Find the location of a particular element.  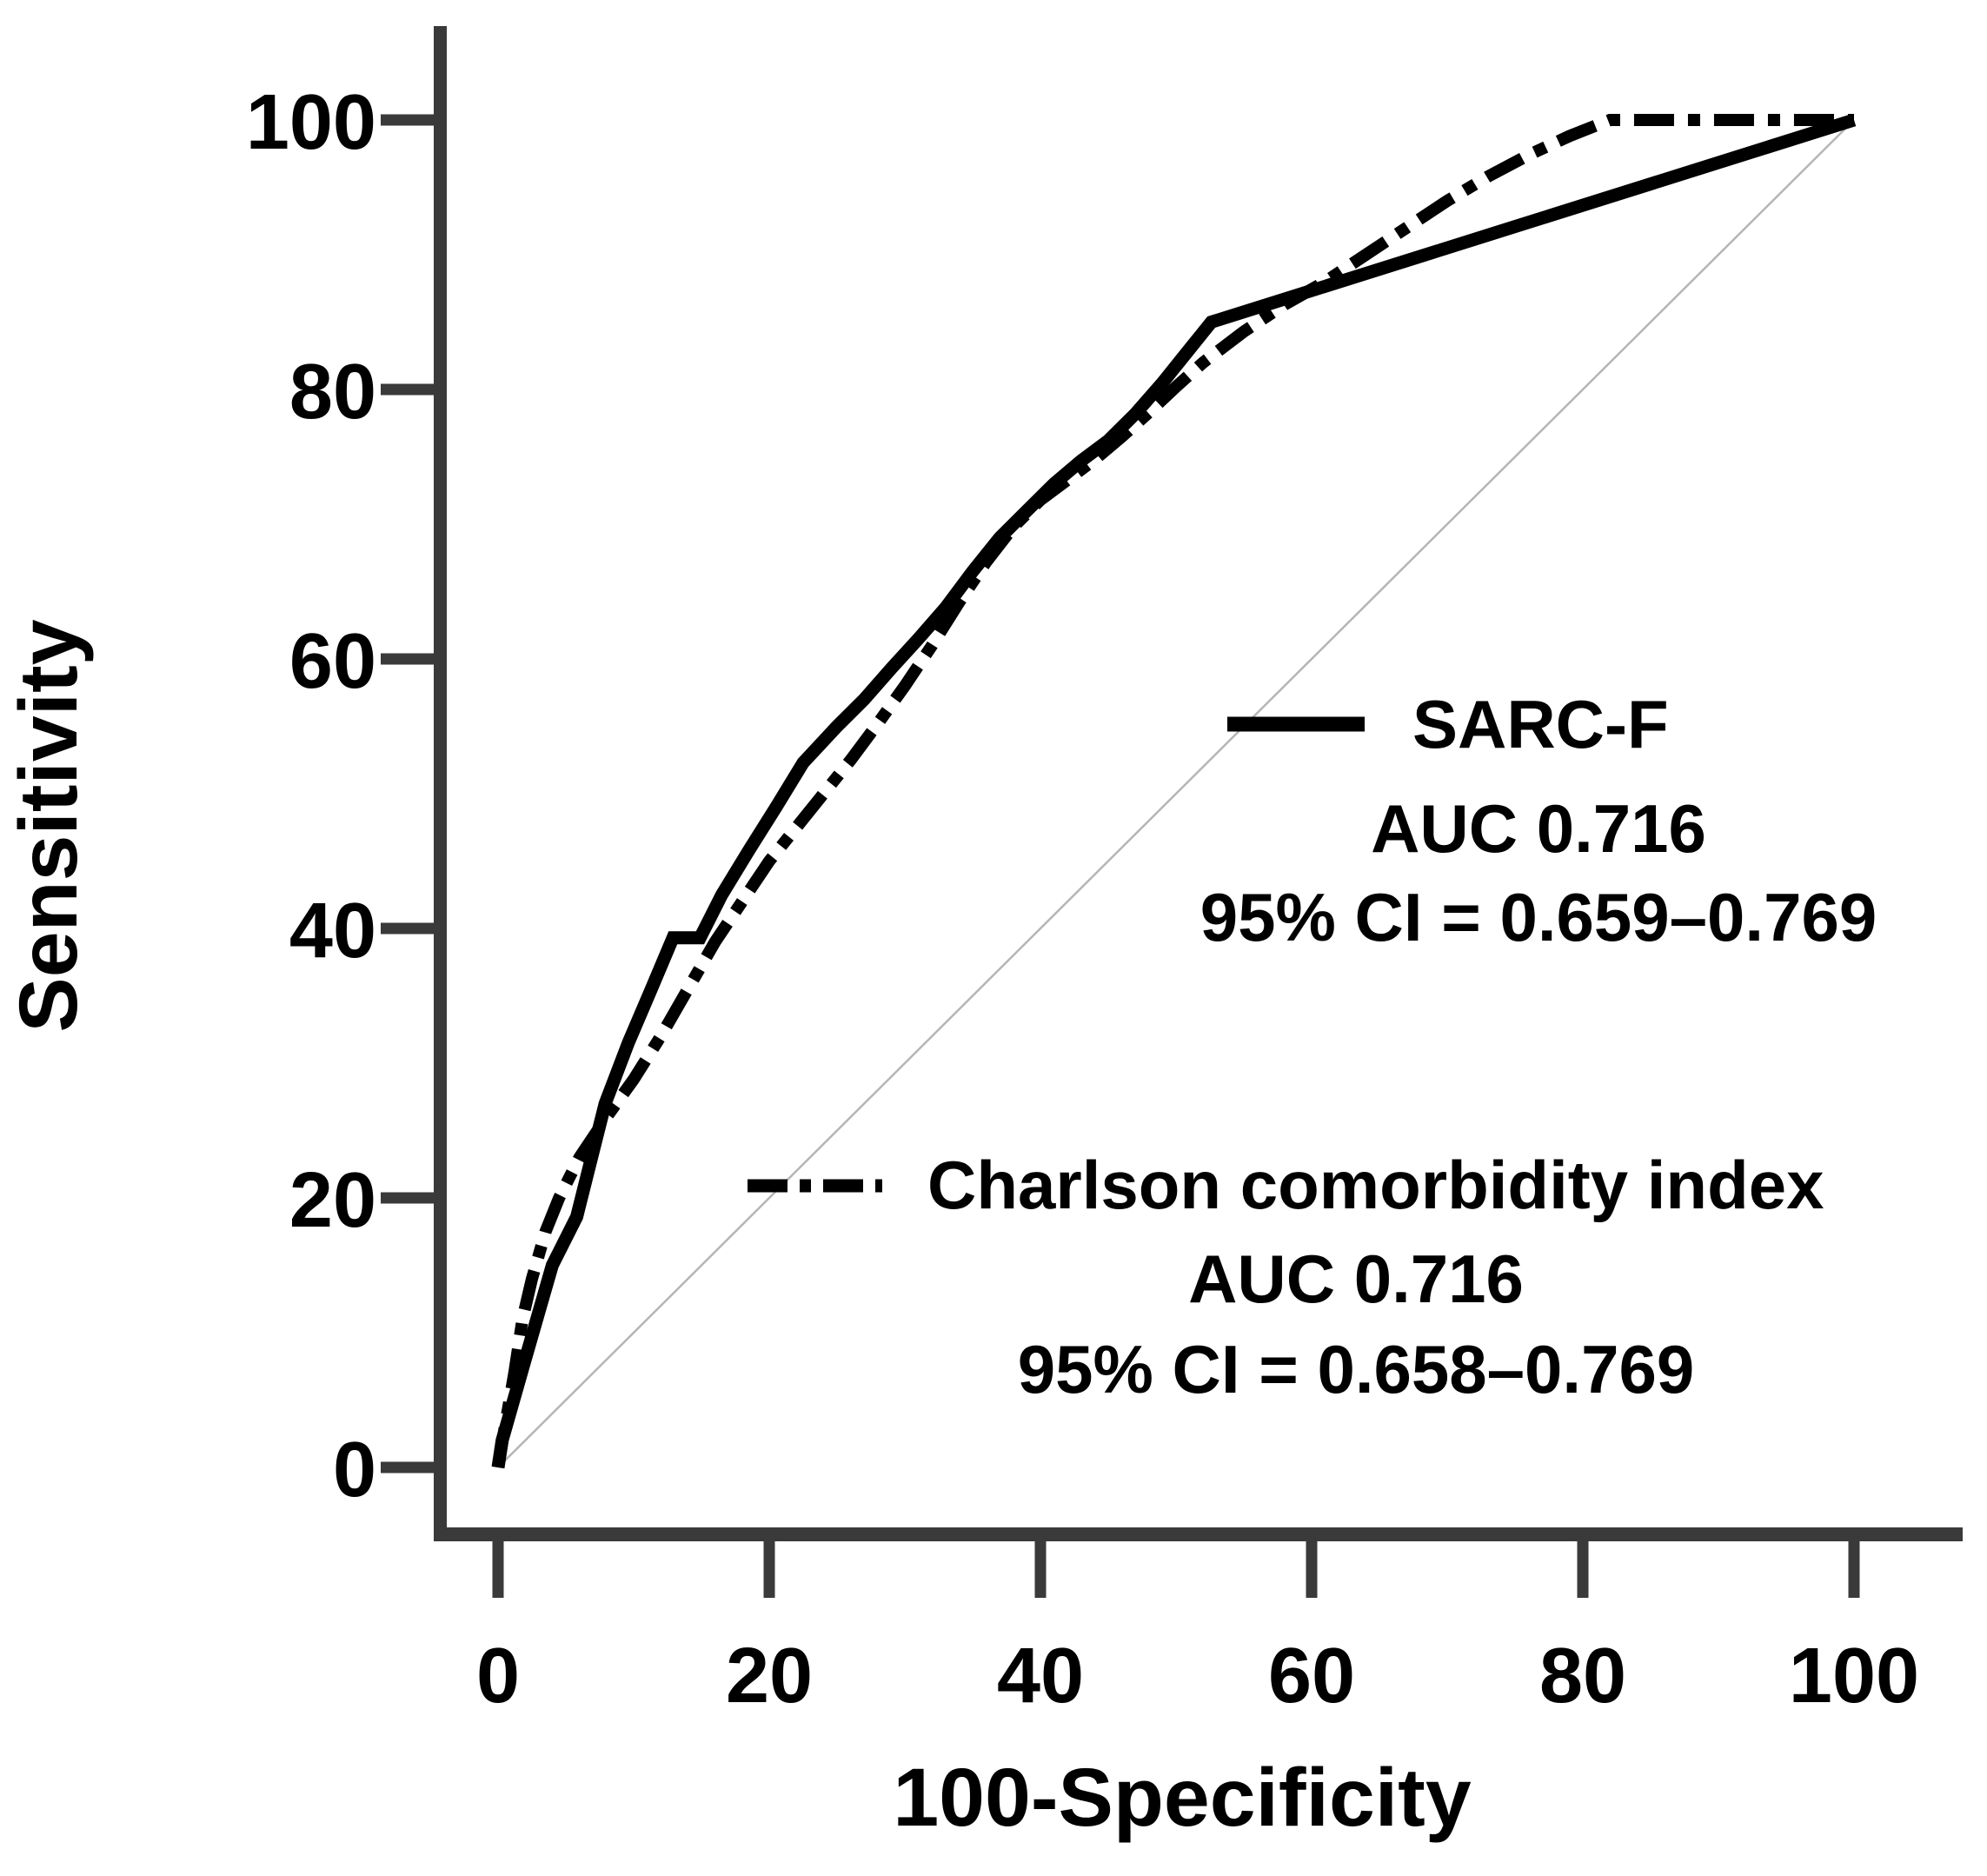

legend-sarcf-ci: 95% CI = 0.659–0.769 is located at coordinates (1538, 917).